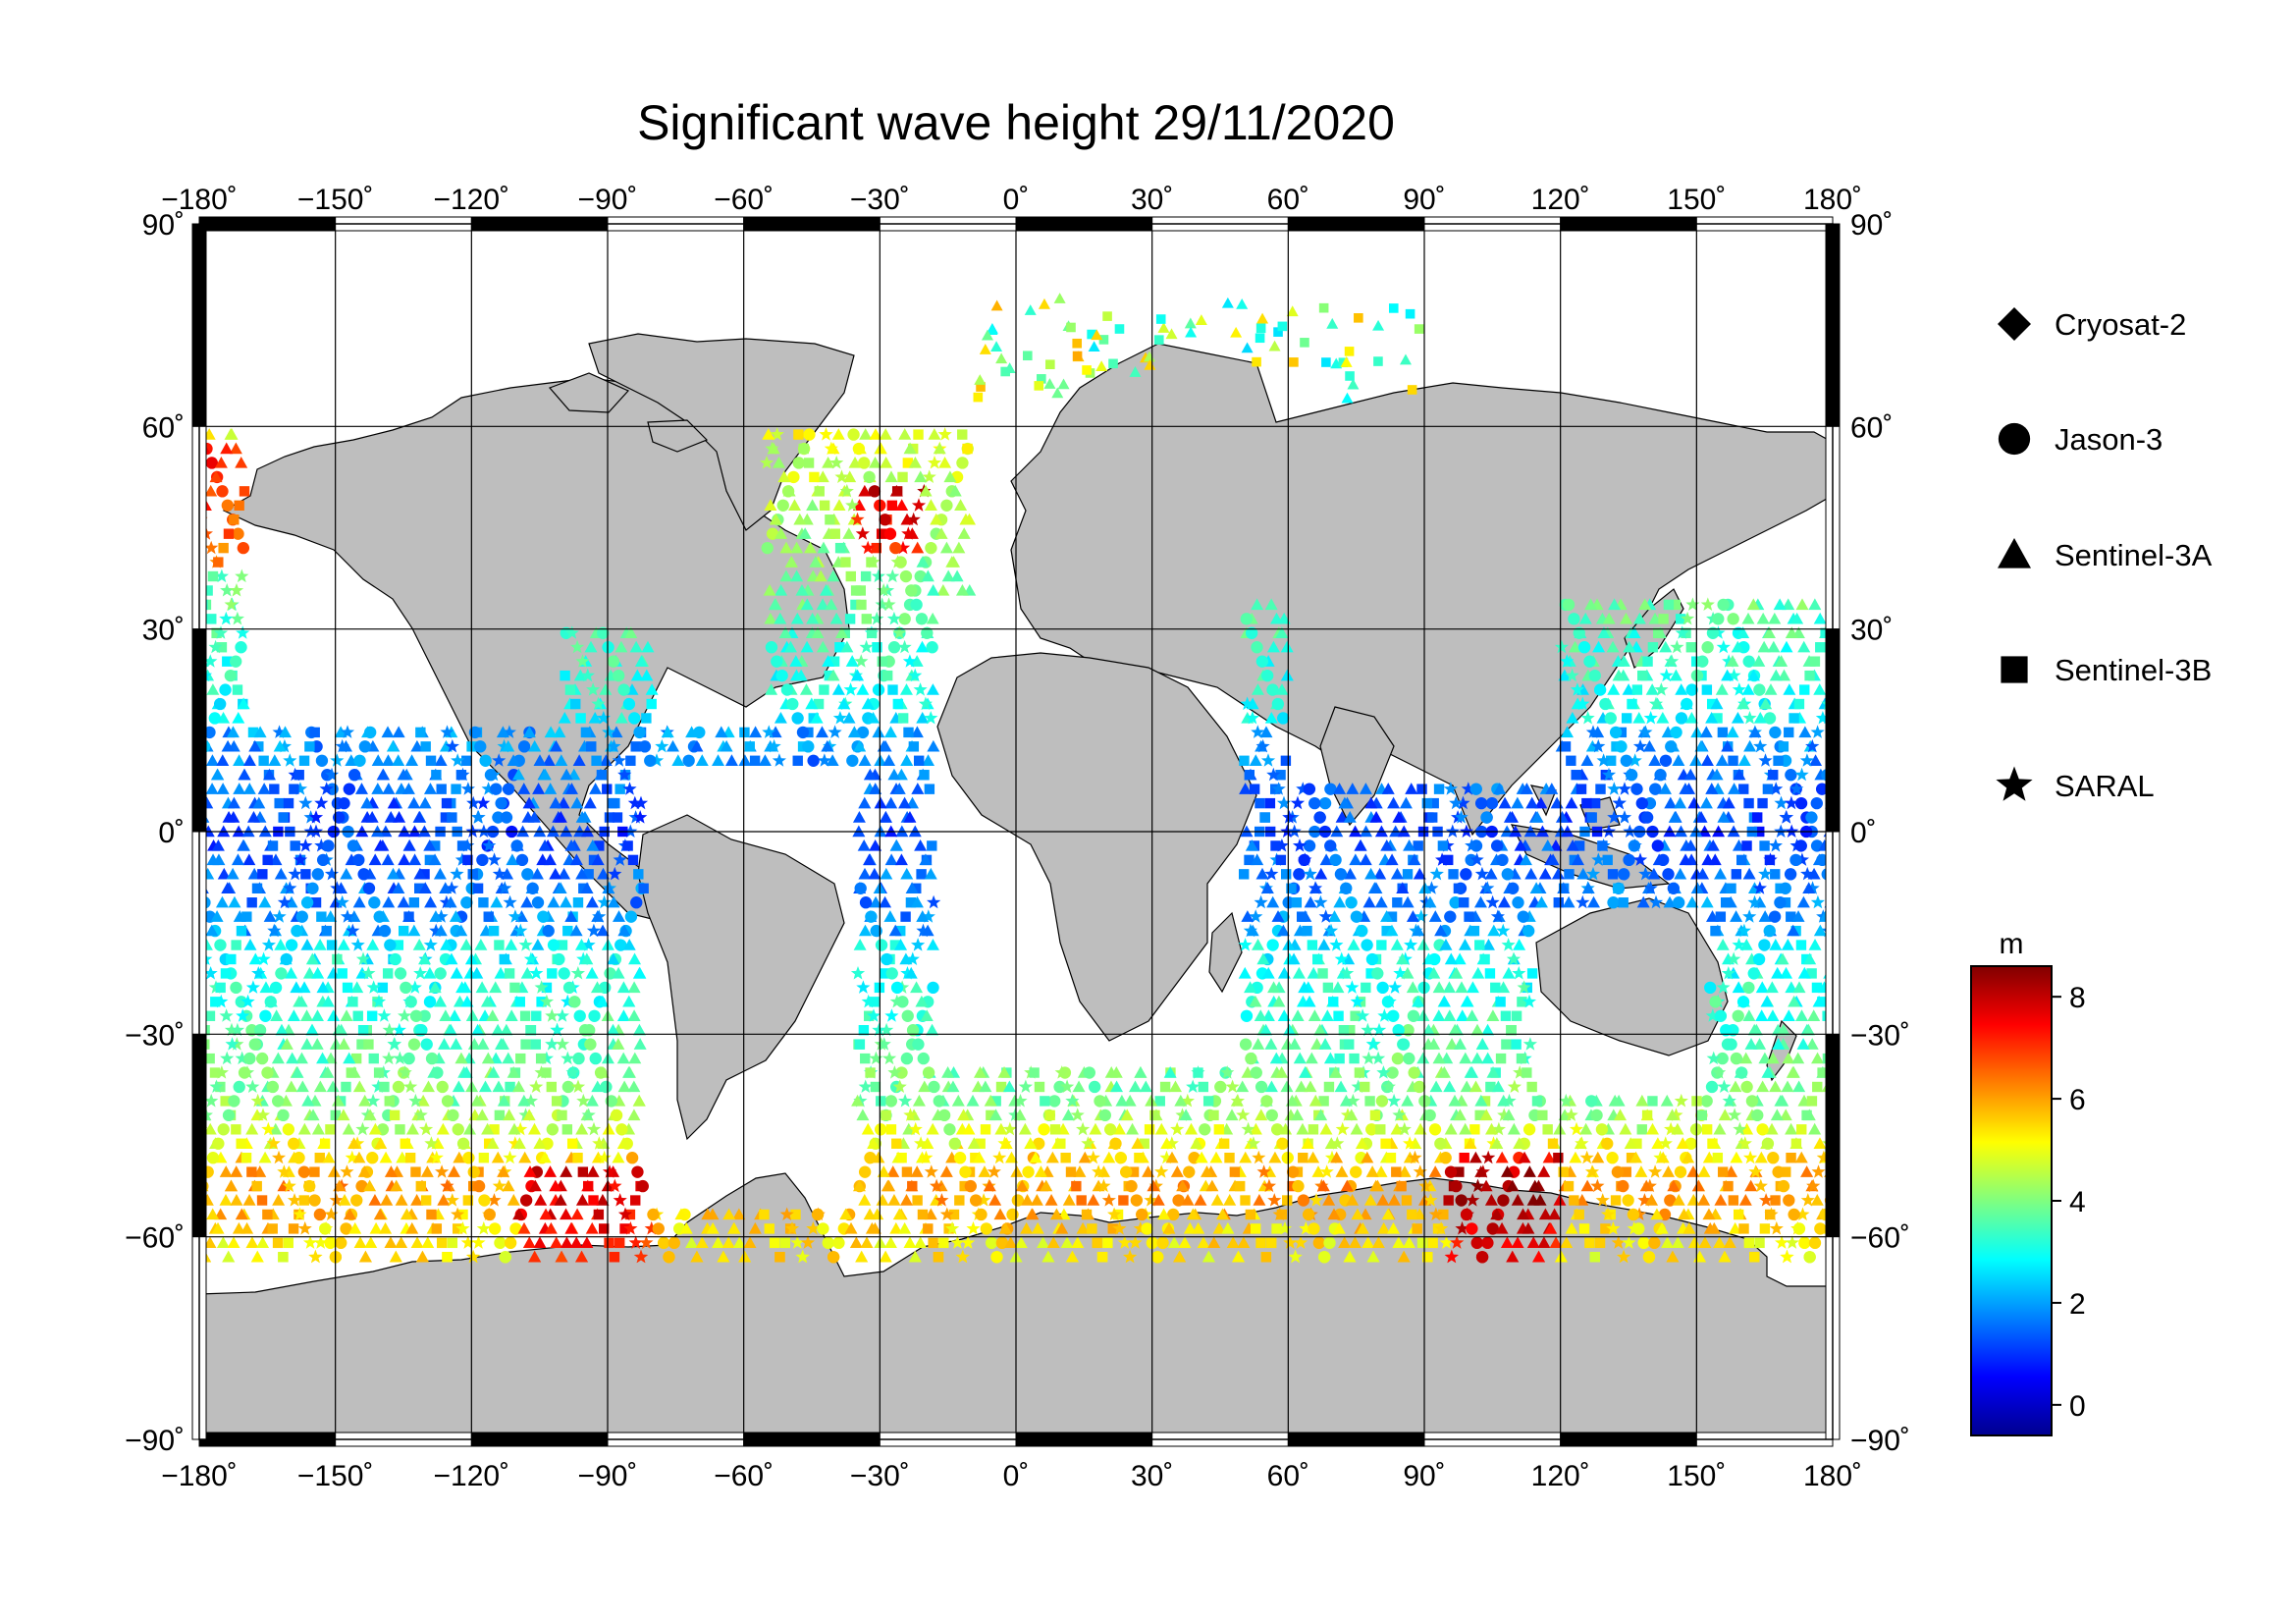  Describe the element at coordinates (744, 200) in the screenshot. I see `longitude-label: −60˚` at that location.